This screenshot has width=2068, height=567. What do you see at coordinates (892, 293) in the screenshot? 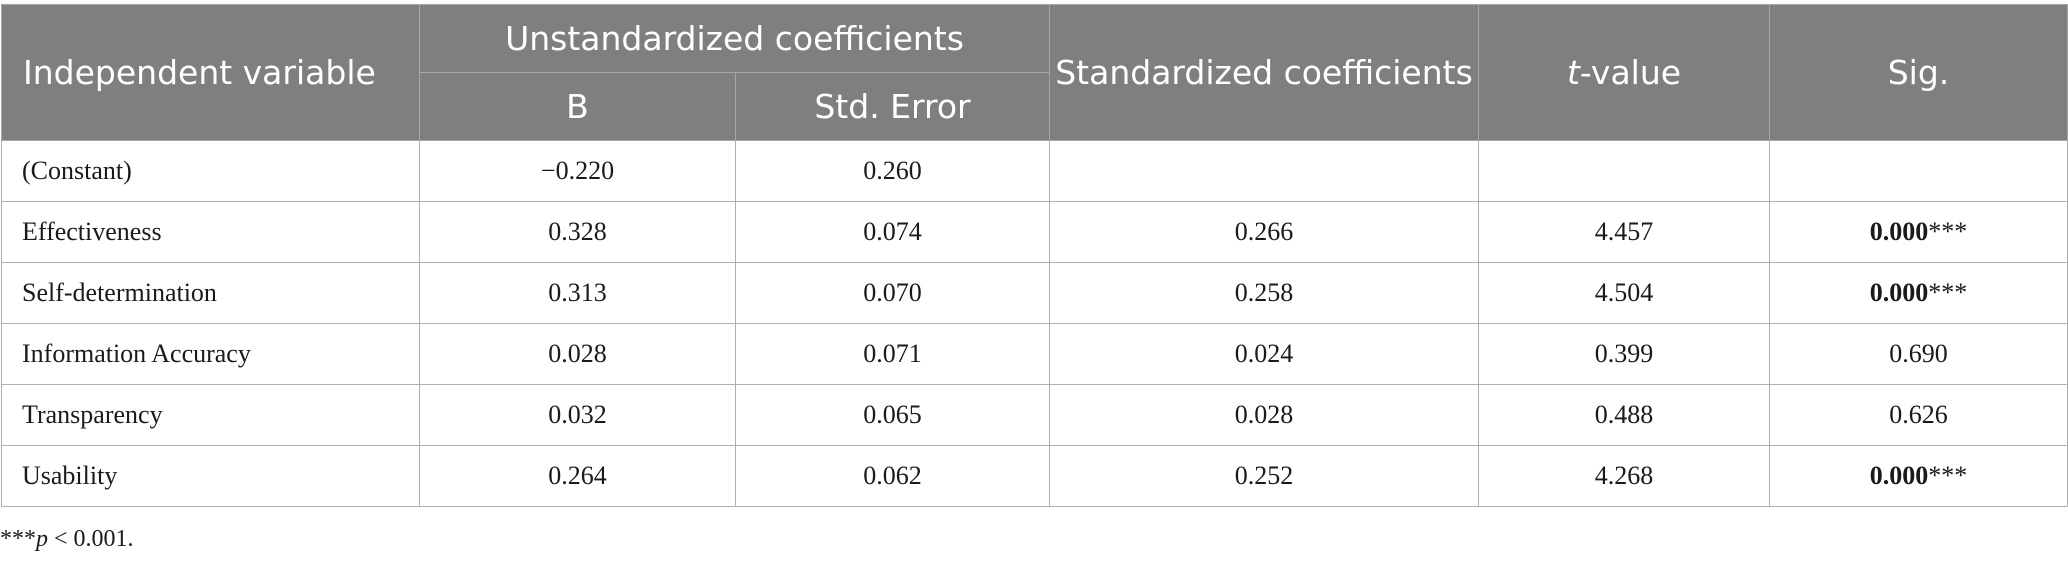
I see `cell-std-error: 0.070` at bounding box center [892, 293].